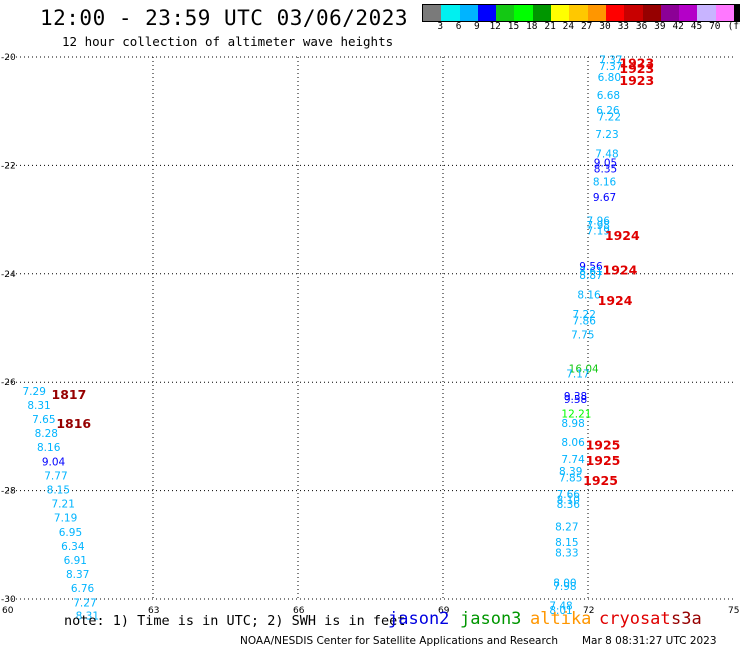 The image size is (740, 650). I want to click on legend-label: 21, so click(550, 26).